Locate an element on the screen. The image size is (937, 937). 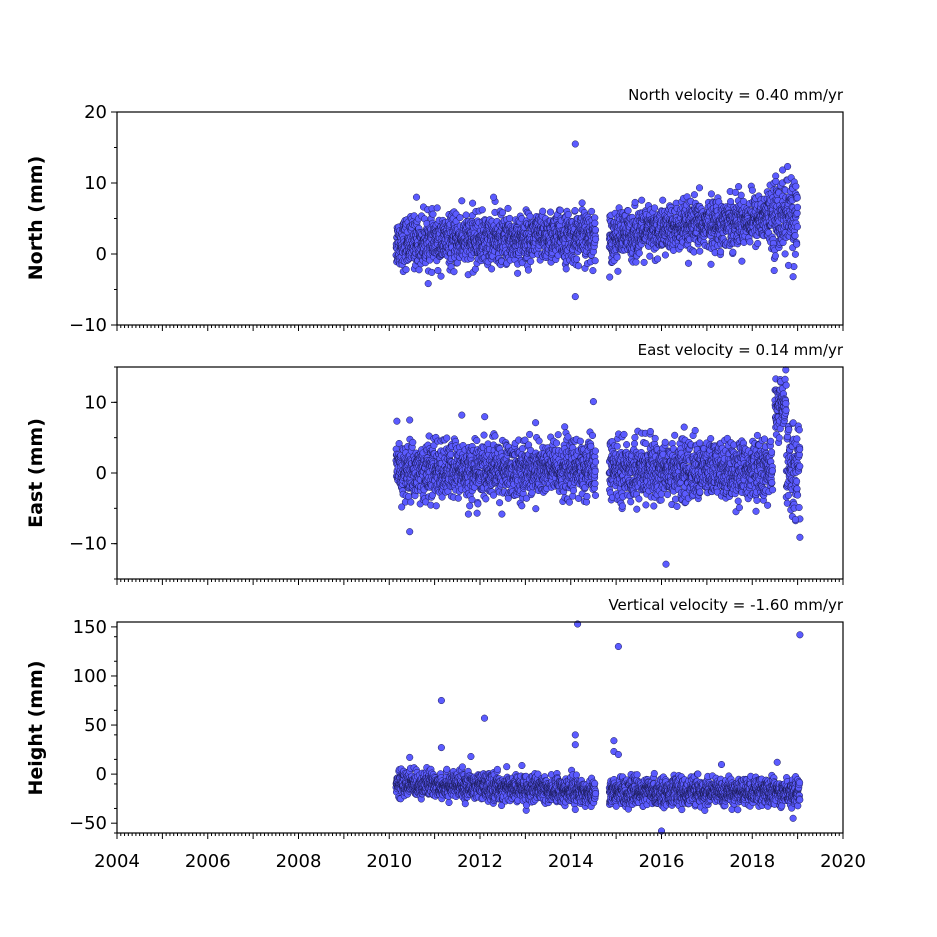
north-y-tick-label: 0 is located at coordinates (101, 254).